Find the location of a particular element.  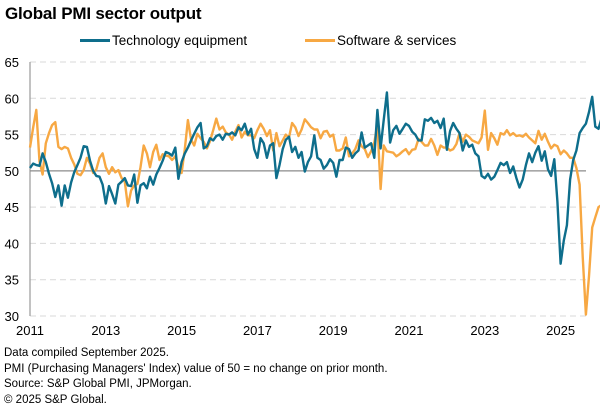

y-tick-label-40: 40 is located at coordinates (12, 243).